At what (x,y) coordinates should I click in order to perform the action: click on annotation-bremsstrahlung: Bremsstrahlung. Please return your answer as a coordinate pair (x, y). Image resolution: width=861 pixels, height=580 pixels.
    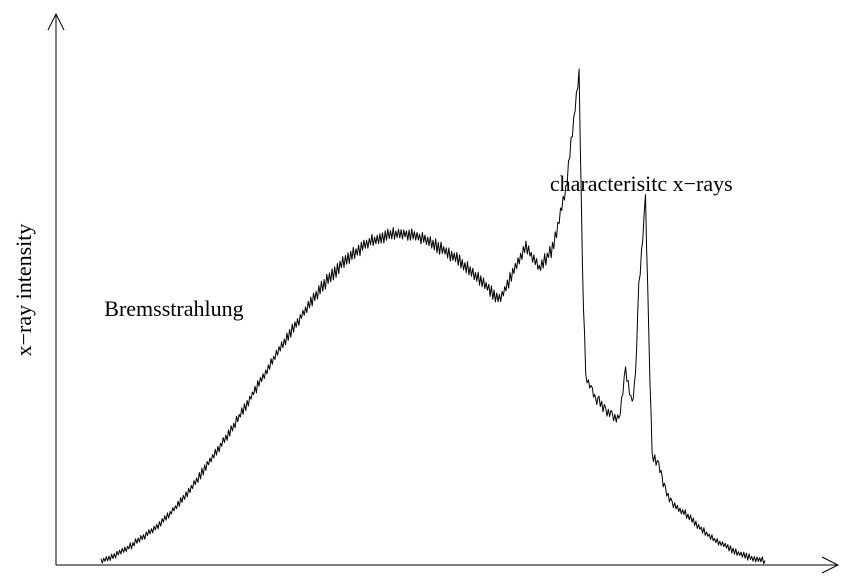
    Looking at the image, I should click on (173, 308).